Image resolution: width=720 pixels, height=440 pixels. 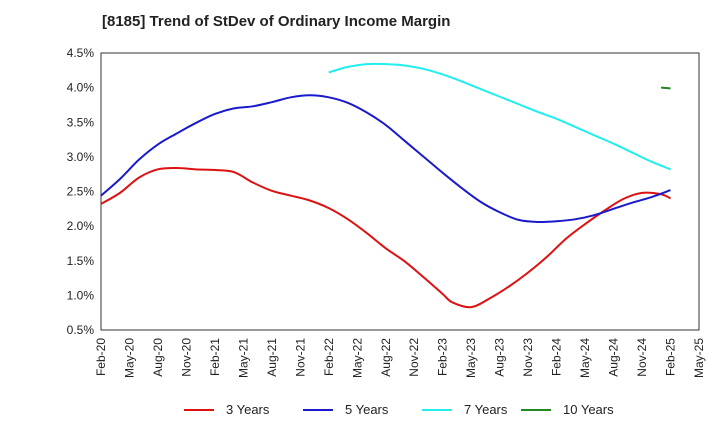 I want to click on x-tick-label: May-23, so click(x=471, y=358).